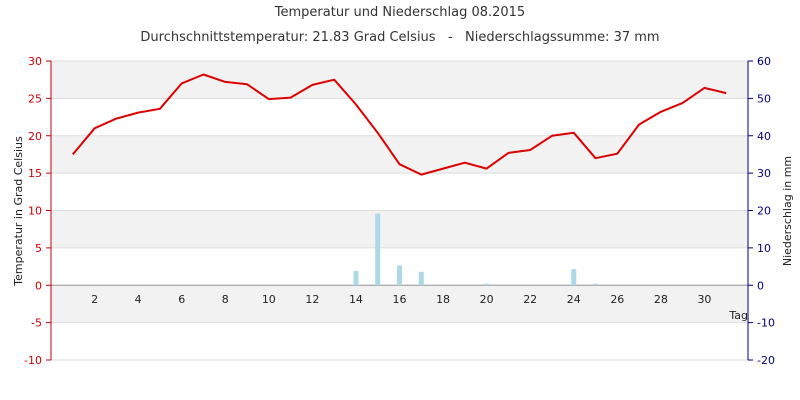 This screenshot has height=400, width=800. Describe the element at coordinates (530, 299) in the screenshot. I see `x-tick-label: 22` at that location.